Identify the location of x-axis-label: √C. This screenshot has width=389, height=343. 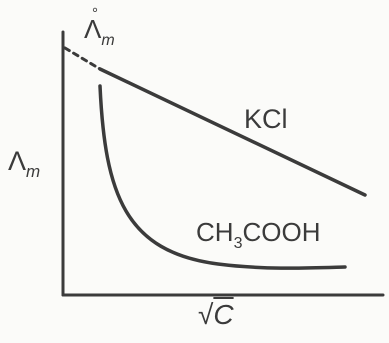
(216, 315).